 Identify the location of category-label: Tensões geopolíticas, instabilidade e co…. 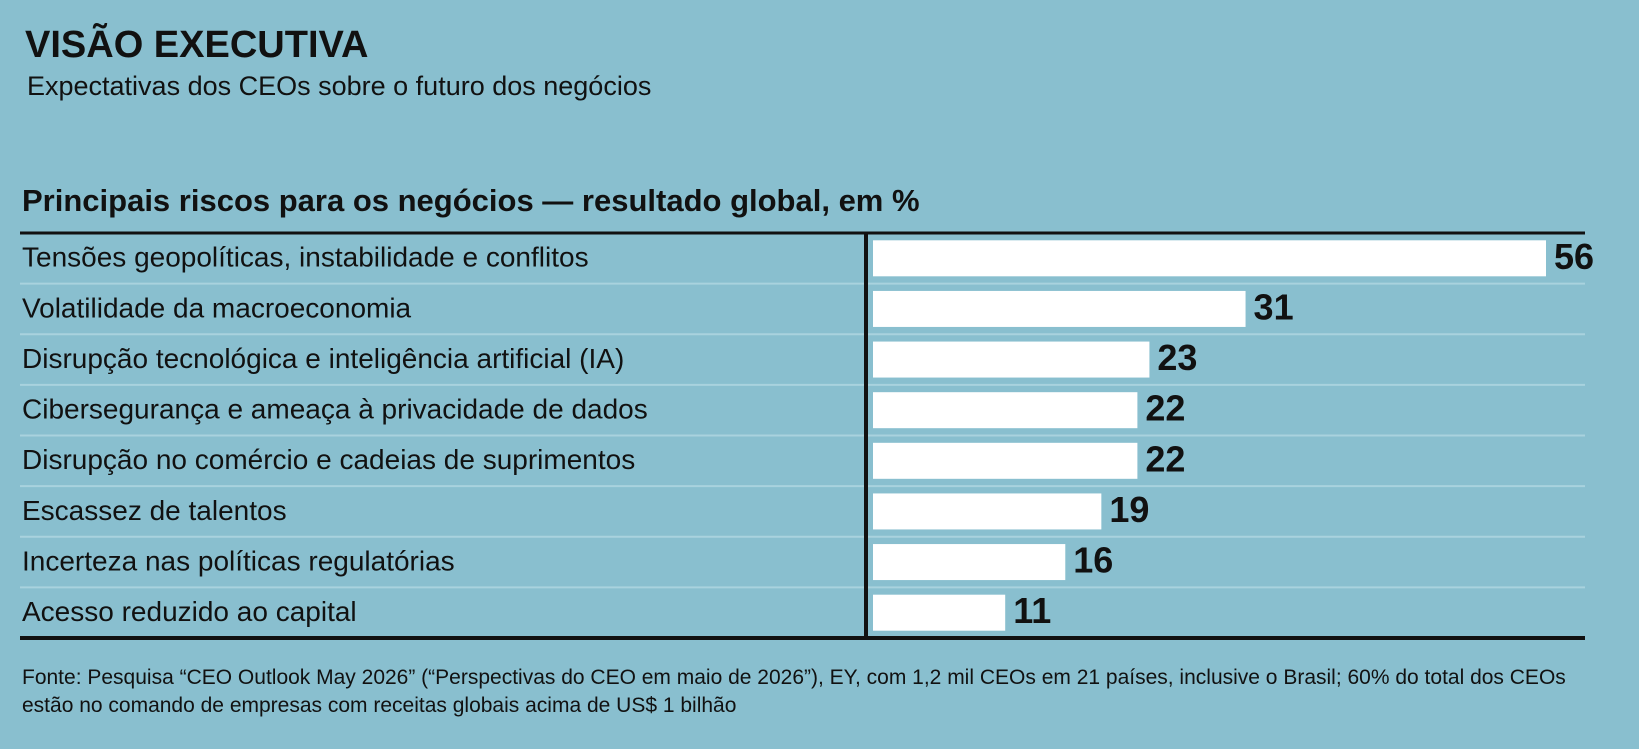
(305, 257).